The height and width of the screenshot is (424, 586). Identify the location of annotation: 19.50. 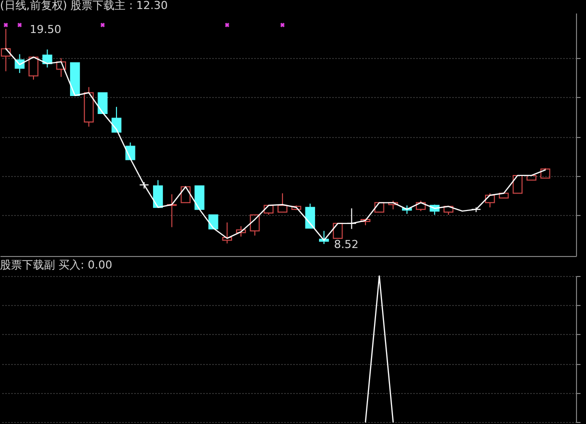
(46, 29).